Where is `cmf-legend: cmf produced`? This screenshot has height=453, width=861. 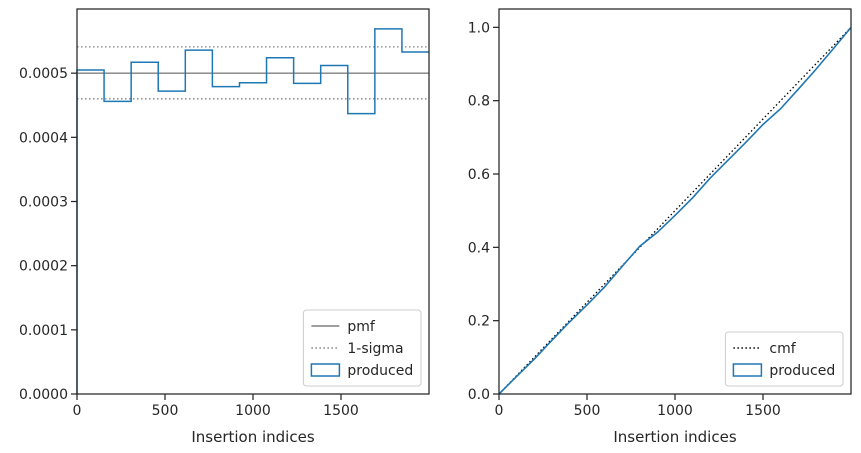 cmf-legend: cmf produced is located at coordinates (784, 359).